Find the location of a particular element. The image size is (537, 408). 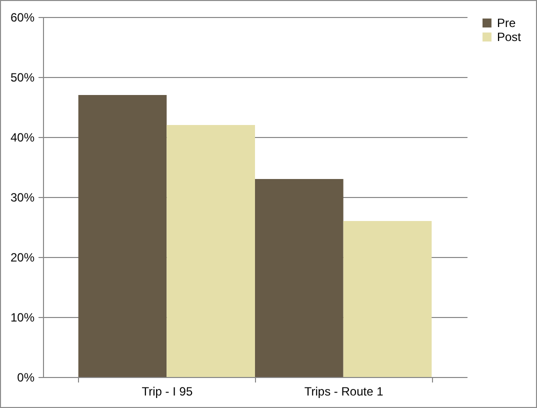

x-tick-label: Trip - I 95 is located at coordinates (167, 391).